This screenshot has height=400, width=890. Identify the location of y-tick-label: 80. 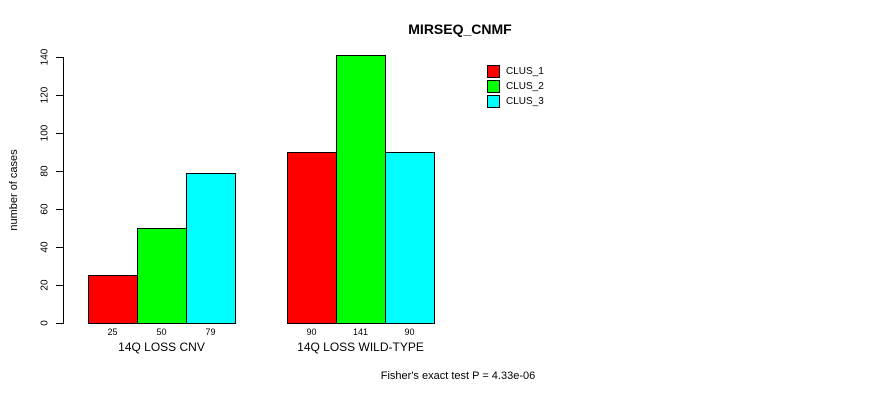
(45, 171).